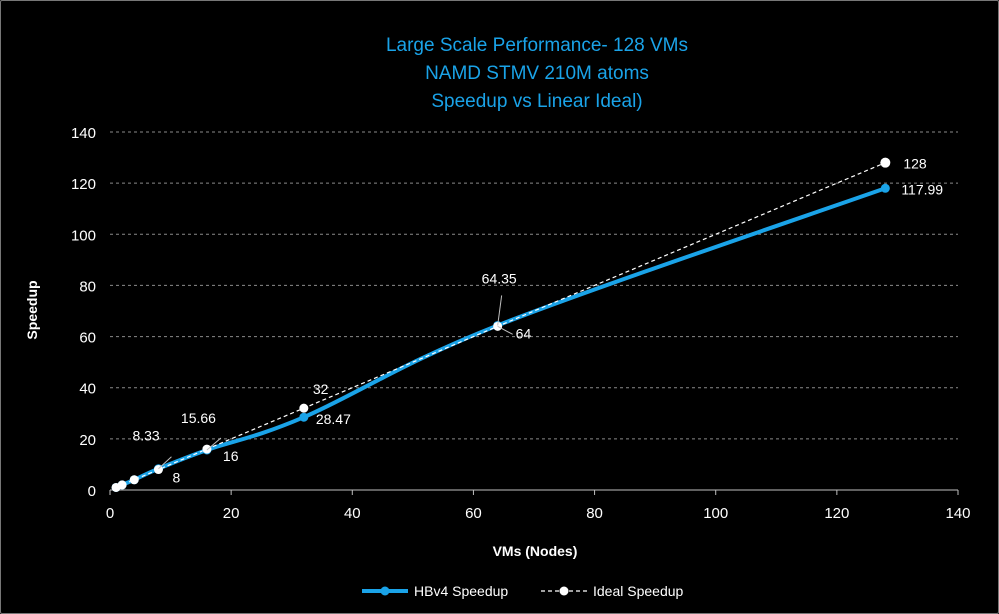 The width and height of the screenshot is (999, 614). I want to click on x-tick-label: 20, so click(231, 513).